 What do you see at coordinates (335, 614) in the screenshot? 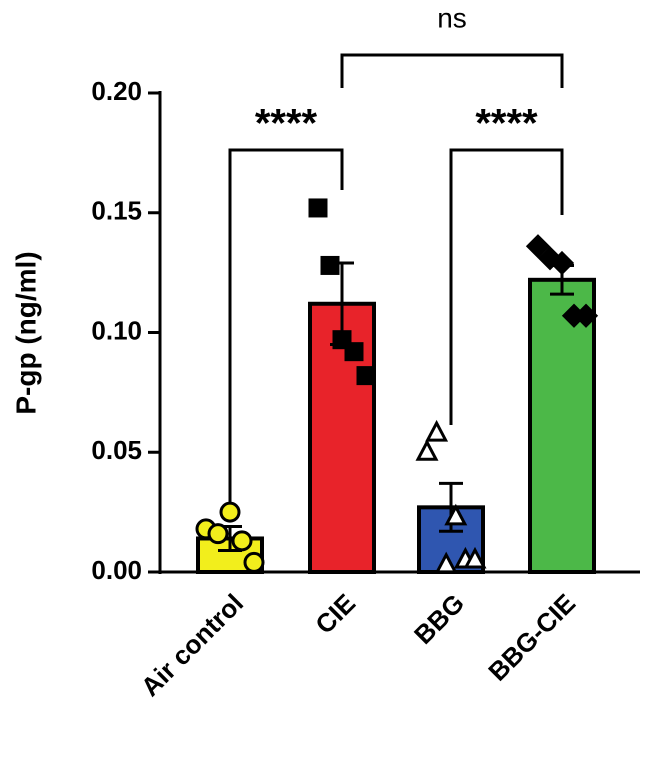
I see `x-tick-label: CIE` at bounding box center [335, 614].